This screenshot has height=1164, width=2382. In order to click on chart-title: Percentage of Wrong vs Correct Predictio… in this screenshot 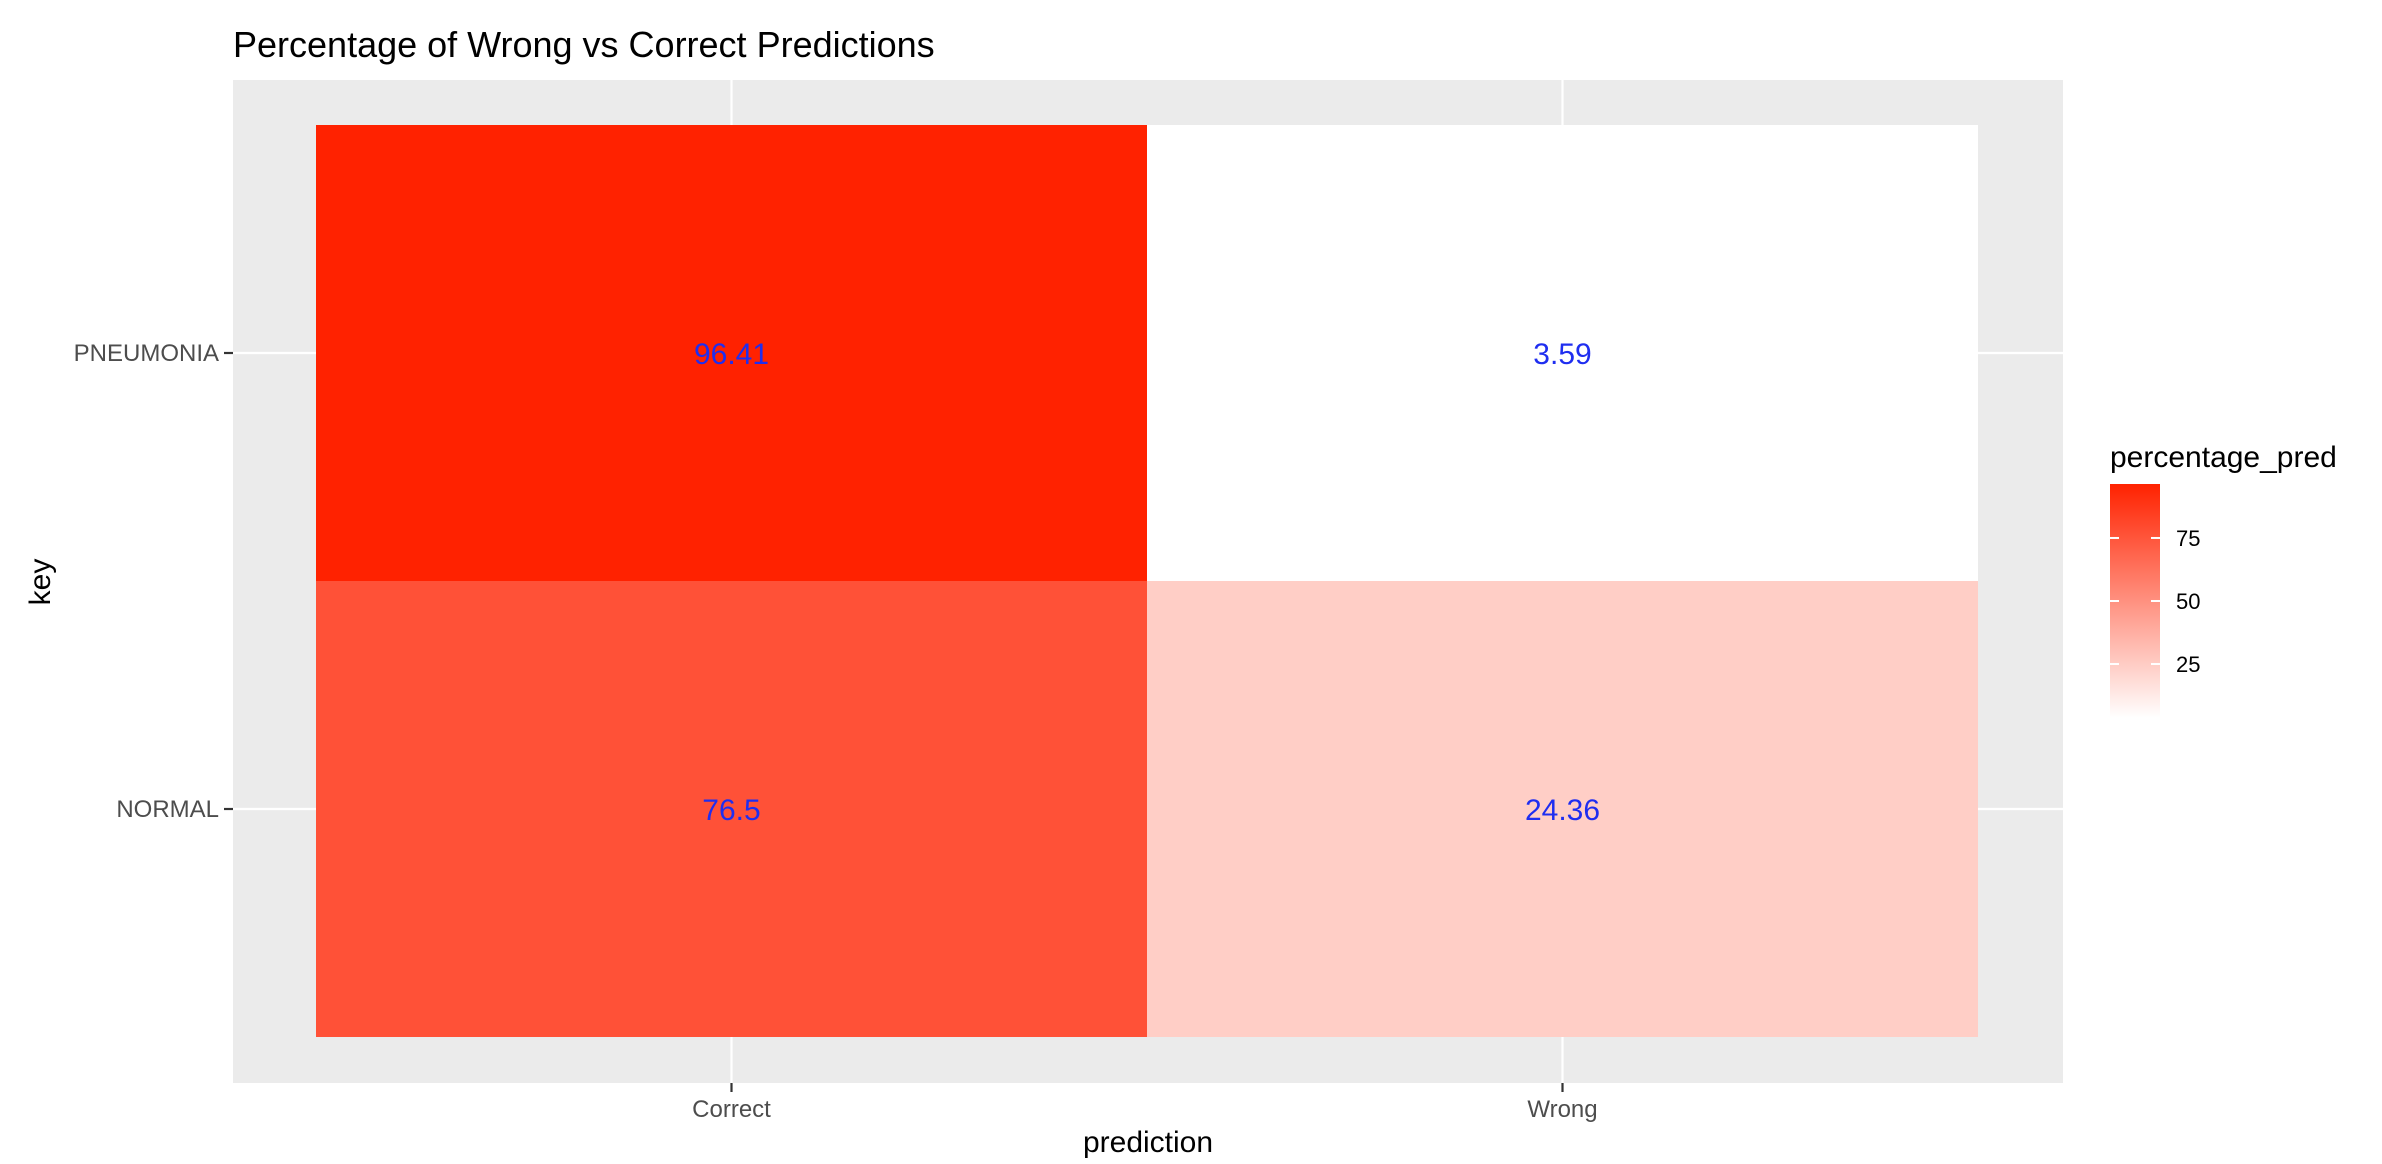, I will do `click(584, 44)`.